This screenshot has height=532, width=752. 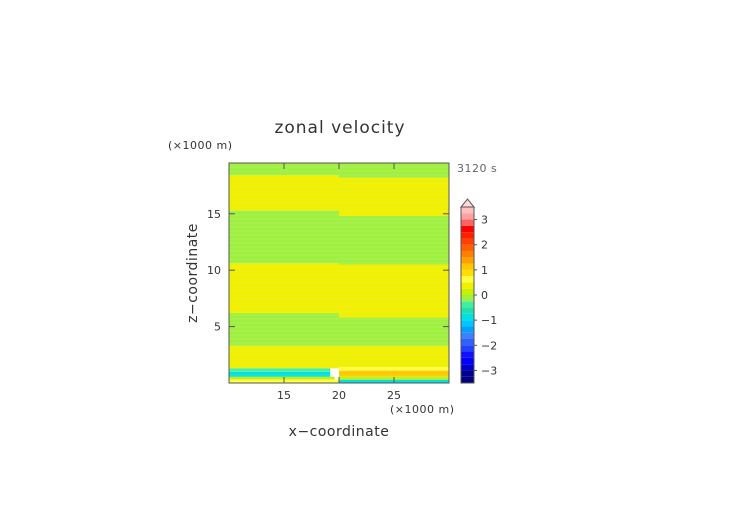 I want to click on x-axis-unit: (×1000 m), so click(x=422, y=409).